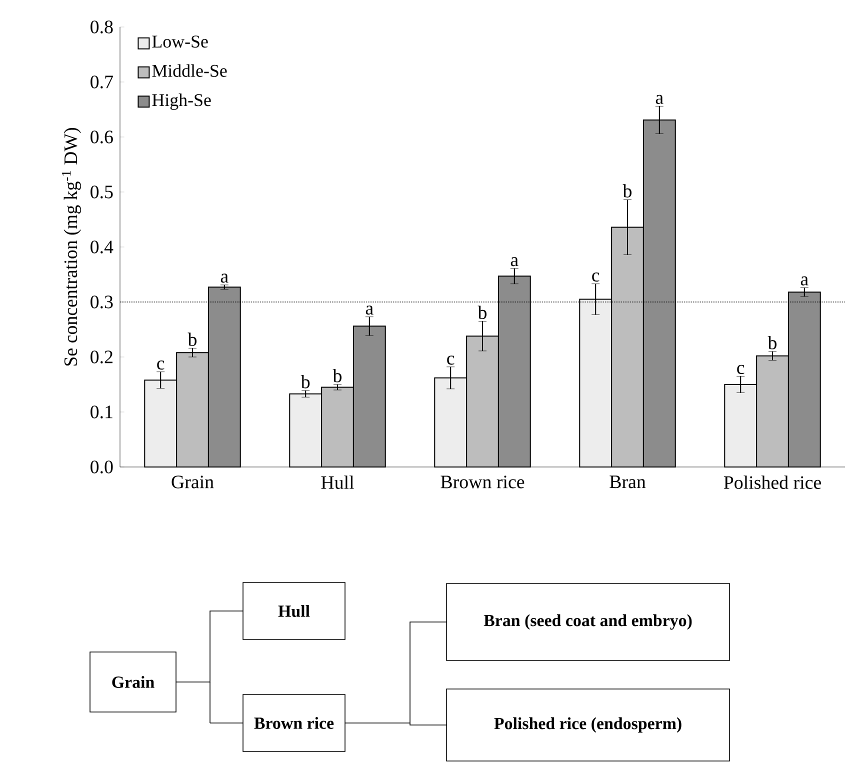  Describe the element at coordinates (482, 482) in the screenshot. I see `x-tick-label: Brown rice` at that location.